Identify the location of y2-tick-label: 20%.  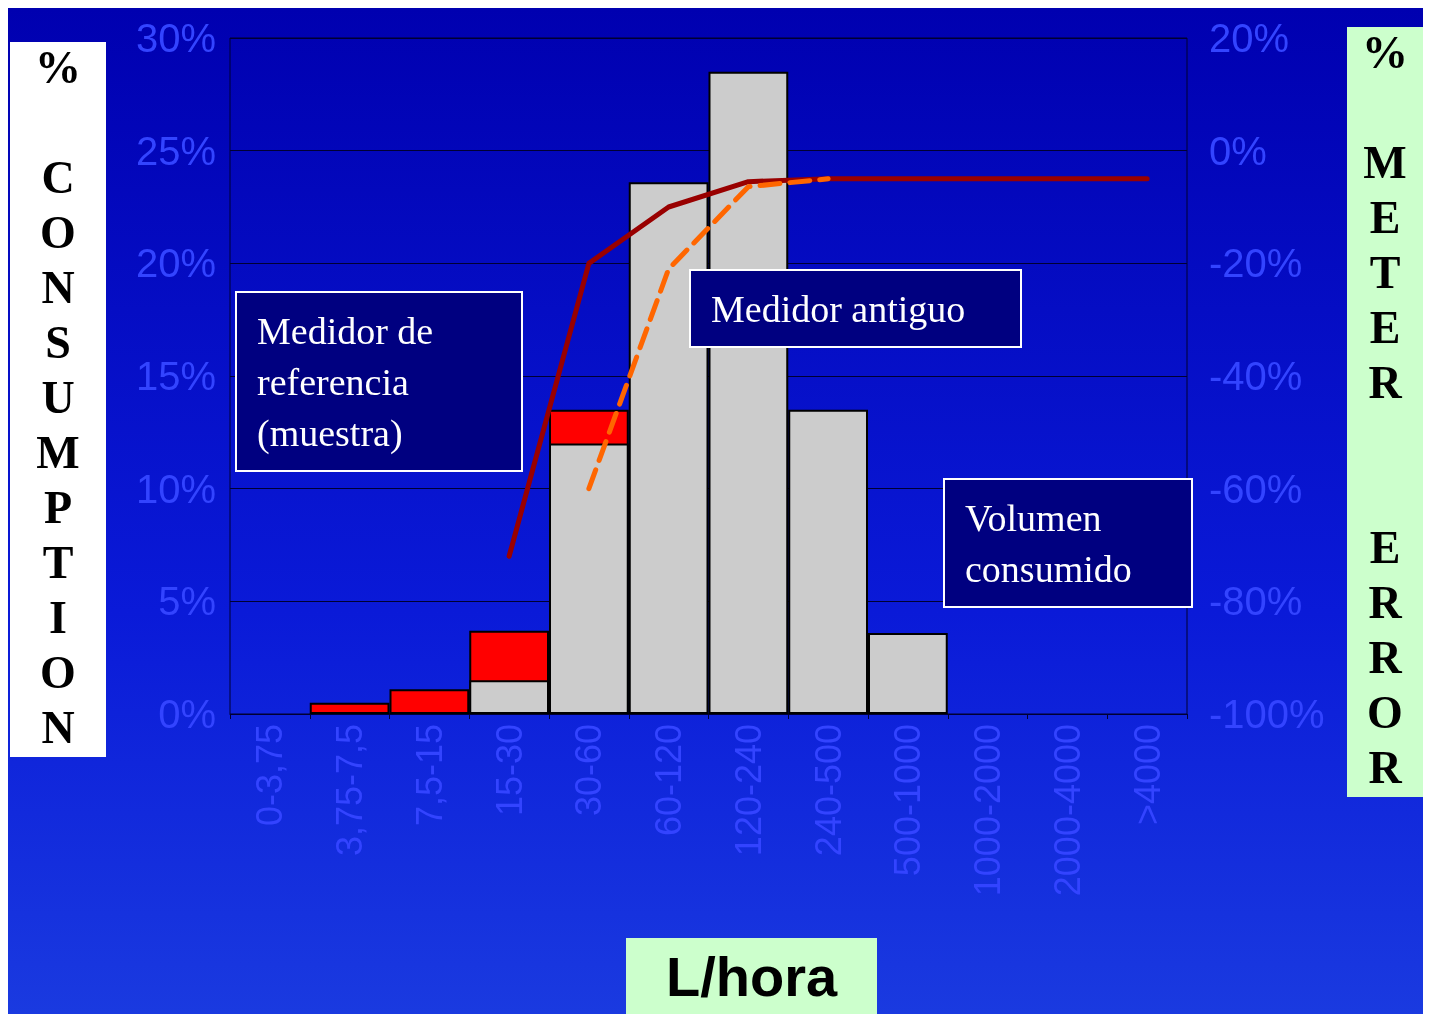
(1249, 38).